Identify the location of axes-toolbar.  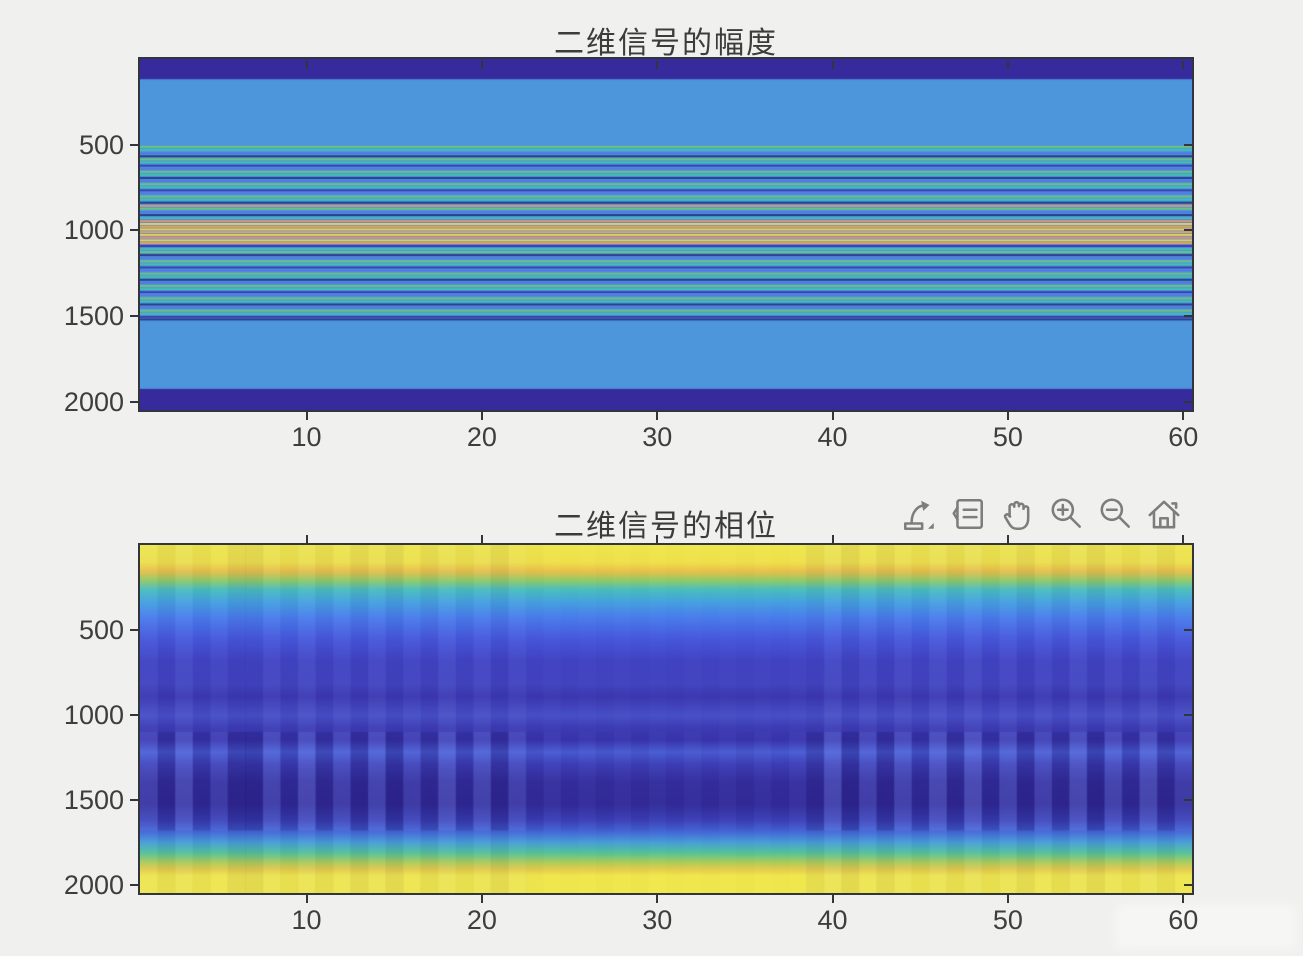
(1041, 515).